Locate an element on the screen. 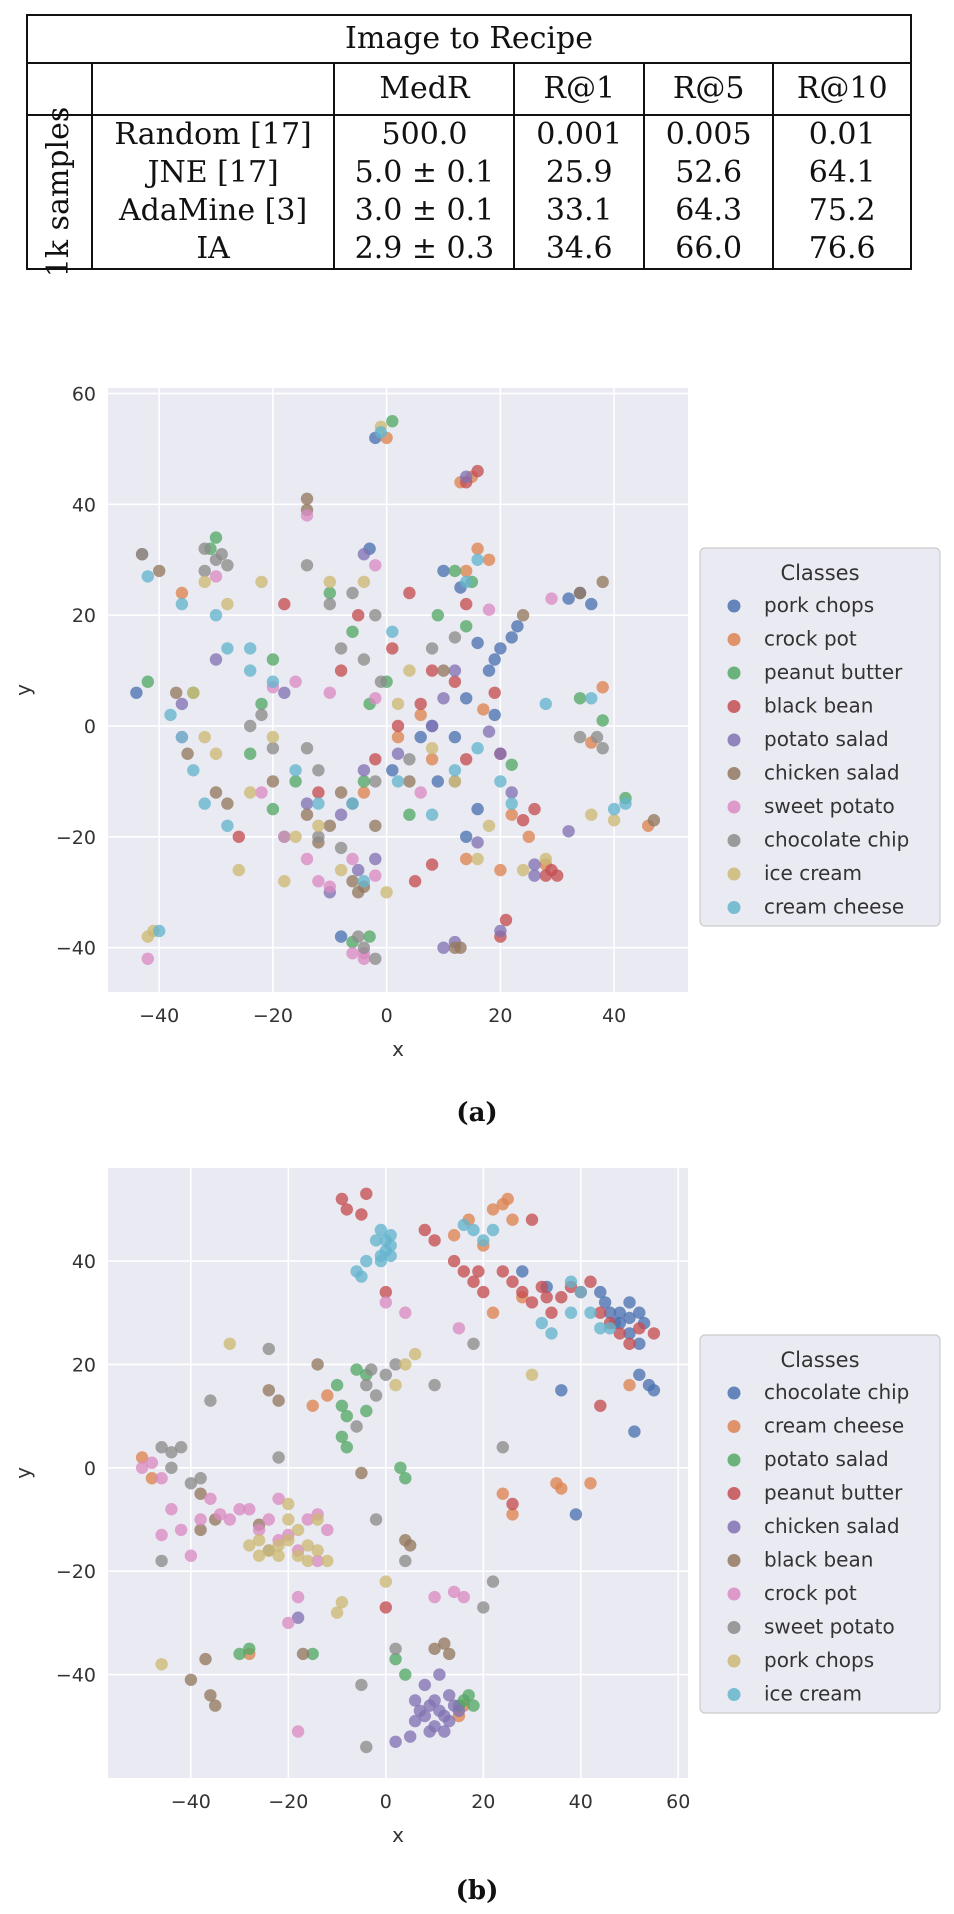  y-tick-label: 60 is located at coordinates (84, 395).